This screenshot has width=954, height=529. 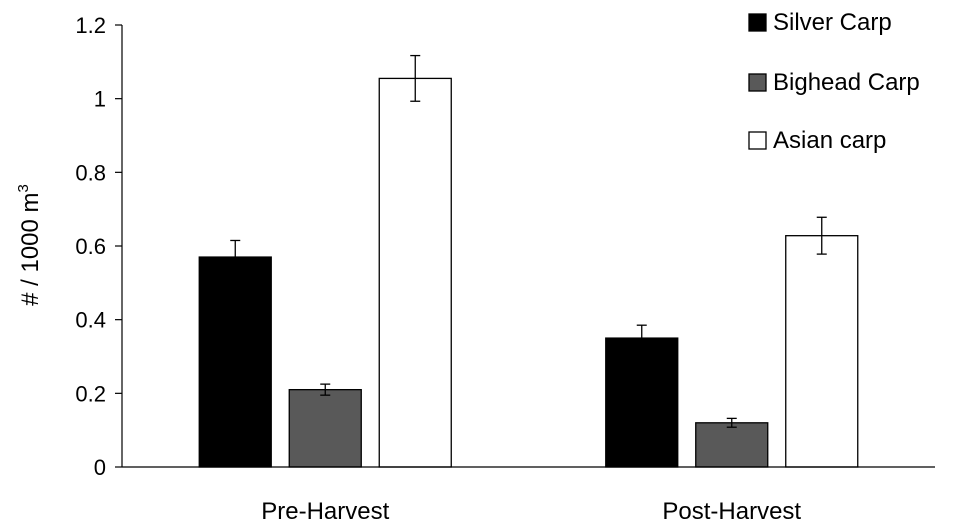 I want to click on legend-label: Silver Carp, so click(x=832, y=22).